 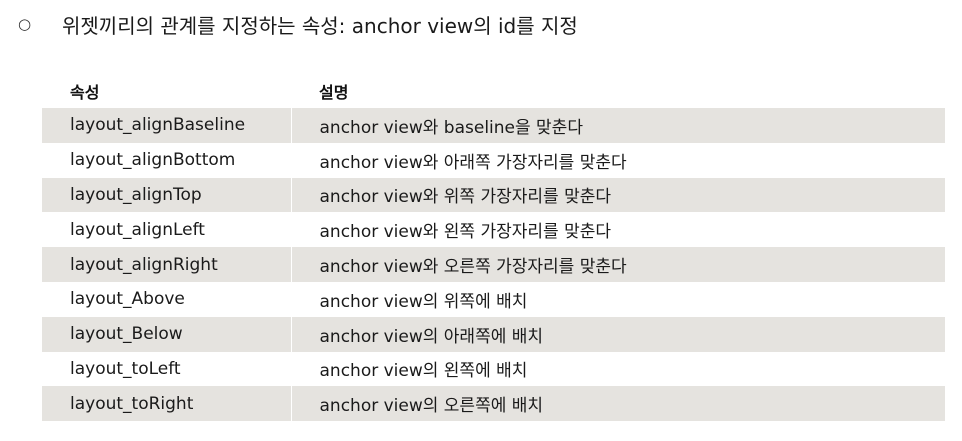 I want to click on property-cell: layout_alignRight, so click(x=167, y=264).